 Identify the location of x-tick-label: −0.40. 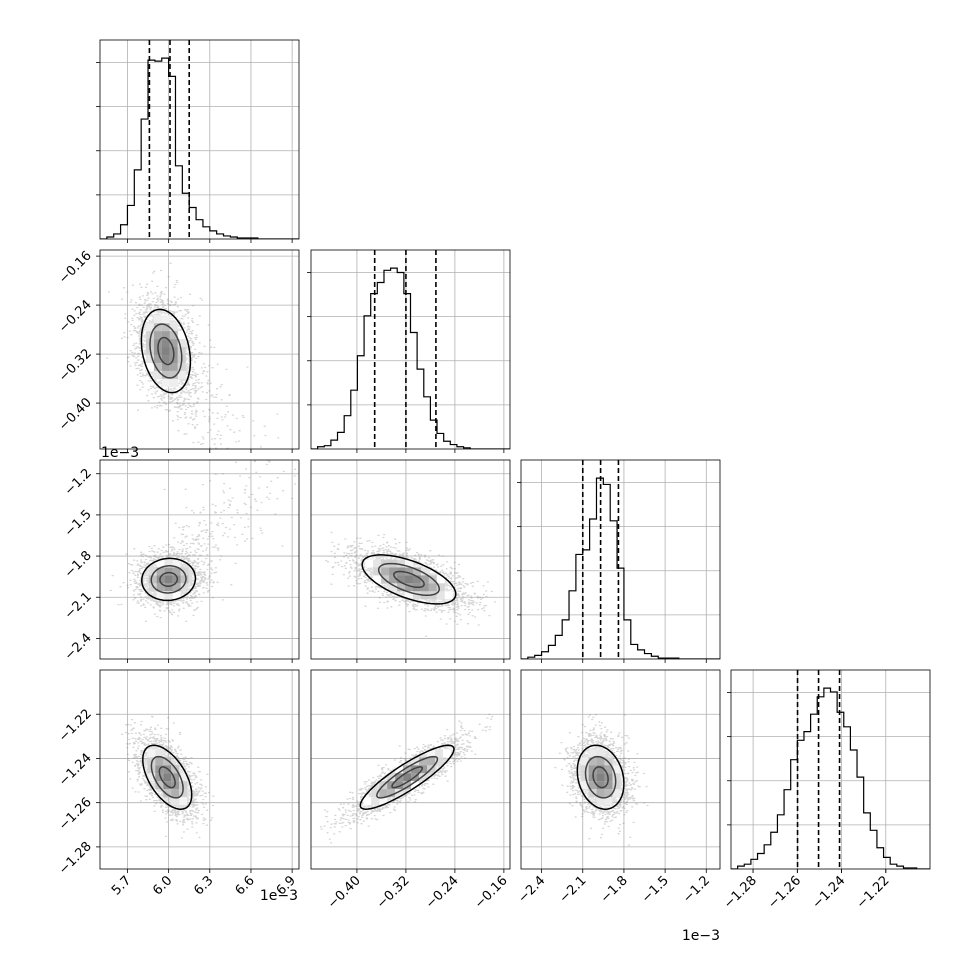
(344, 892).